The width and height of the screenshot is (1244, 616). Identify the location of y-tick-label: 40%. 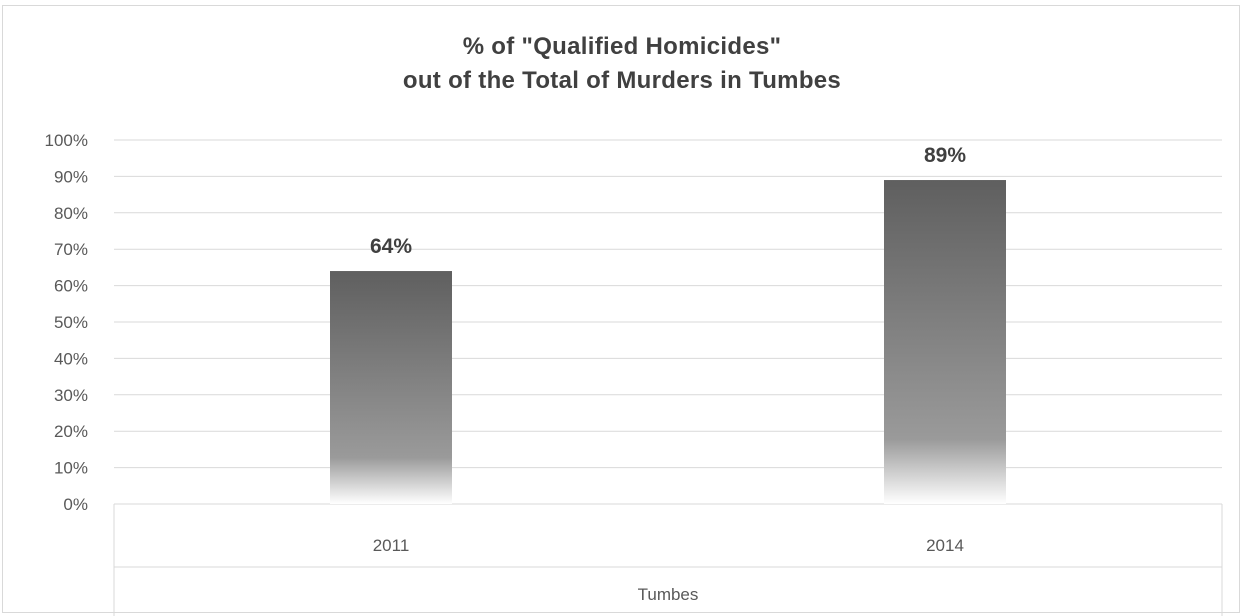
(71, 358).